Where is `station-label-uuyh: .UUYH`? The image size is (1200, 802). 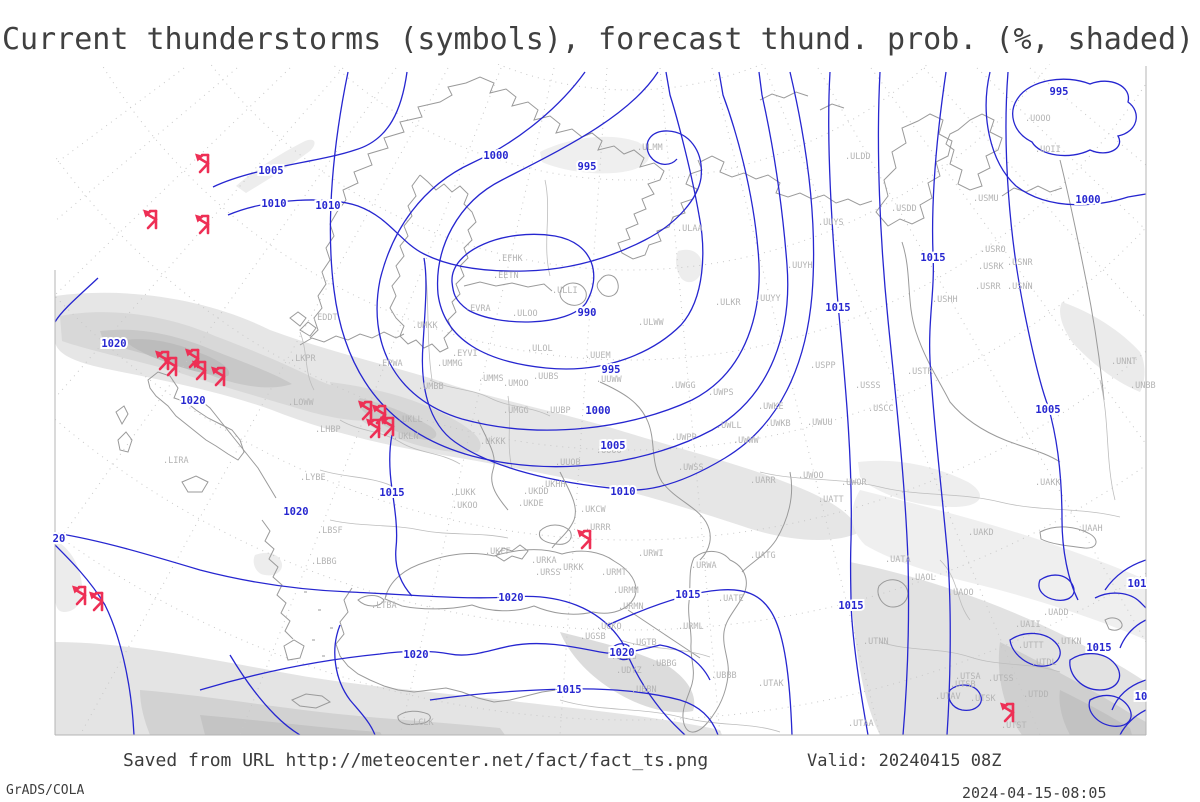
station-label-uuyh: .UUYH is located at coordinates (800, 266).